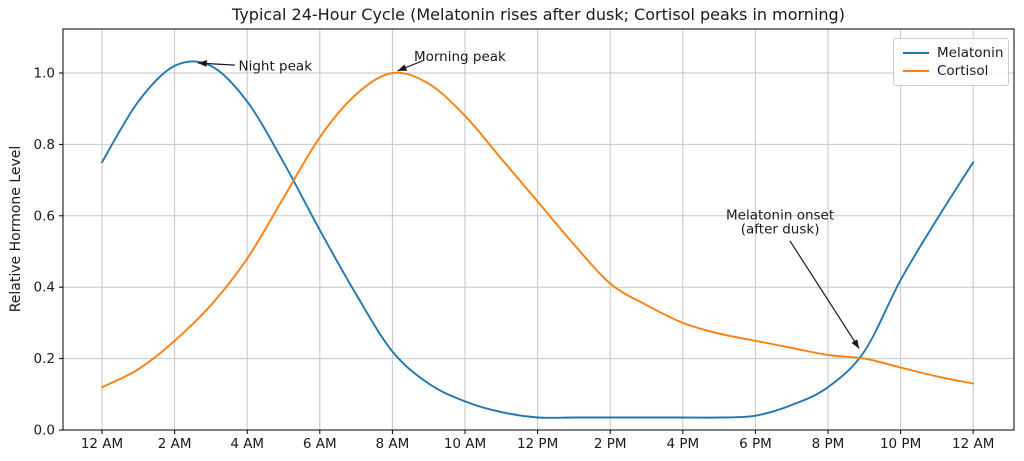 Image resolution: width=1024 pixels, height=461 pixels. I want to click on x-tick-label: 8 PM, so click(828, 444).